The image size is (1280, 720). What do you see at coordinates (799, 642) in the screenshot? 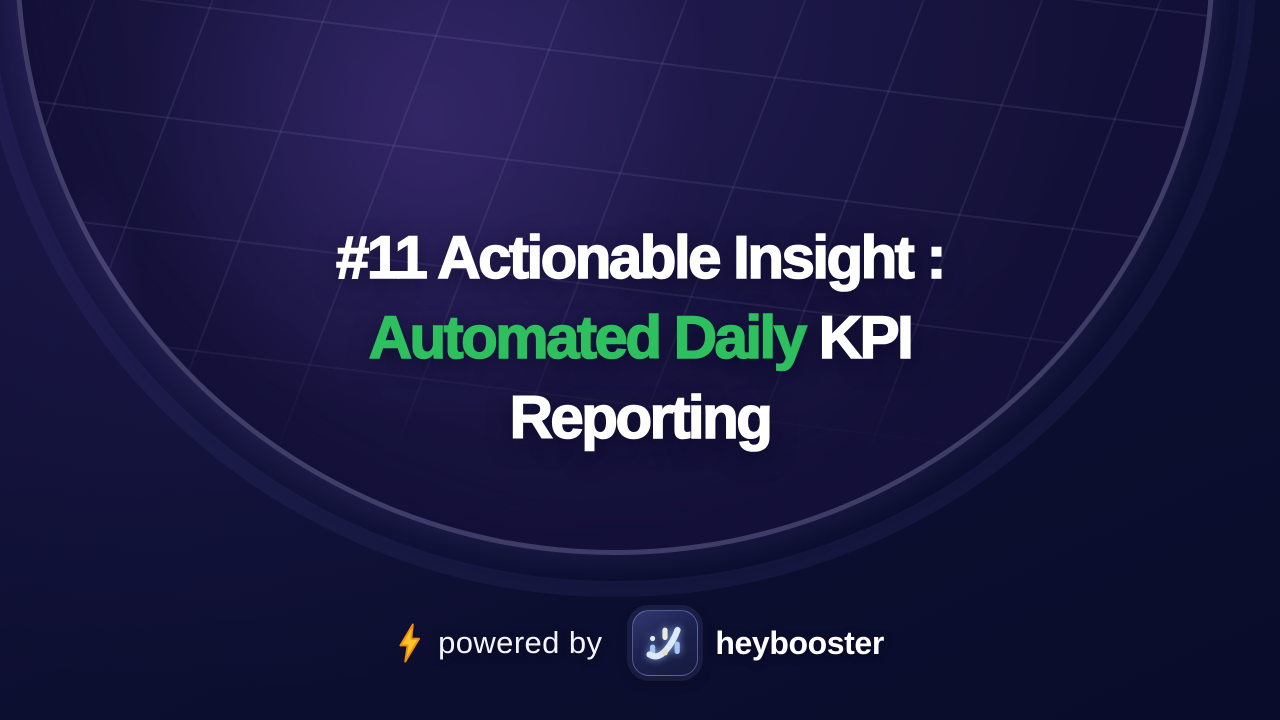
I see `brand-name: heybooster` at bounding box center [799, 642].